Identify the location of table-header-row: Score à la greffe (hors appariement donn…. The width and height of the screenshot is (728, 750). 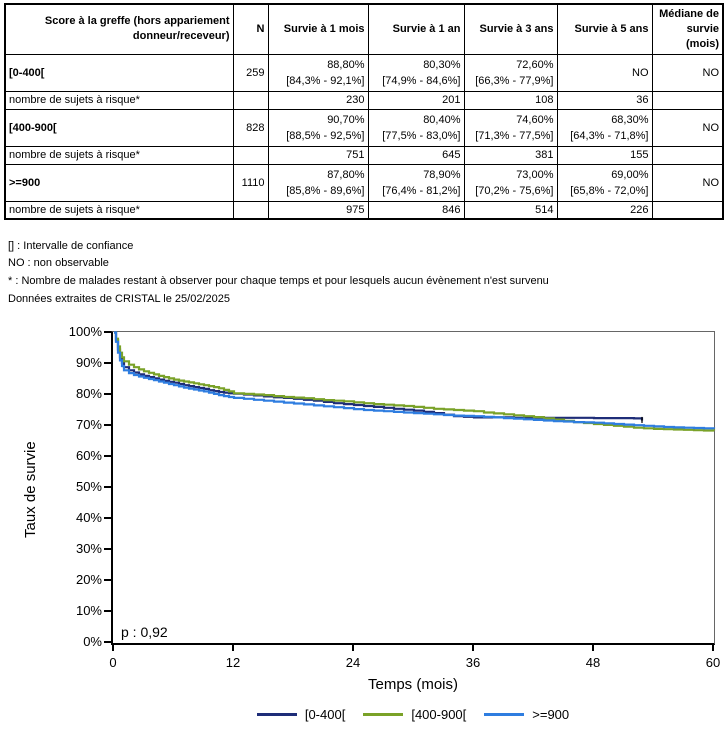
(364, 29).